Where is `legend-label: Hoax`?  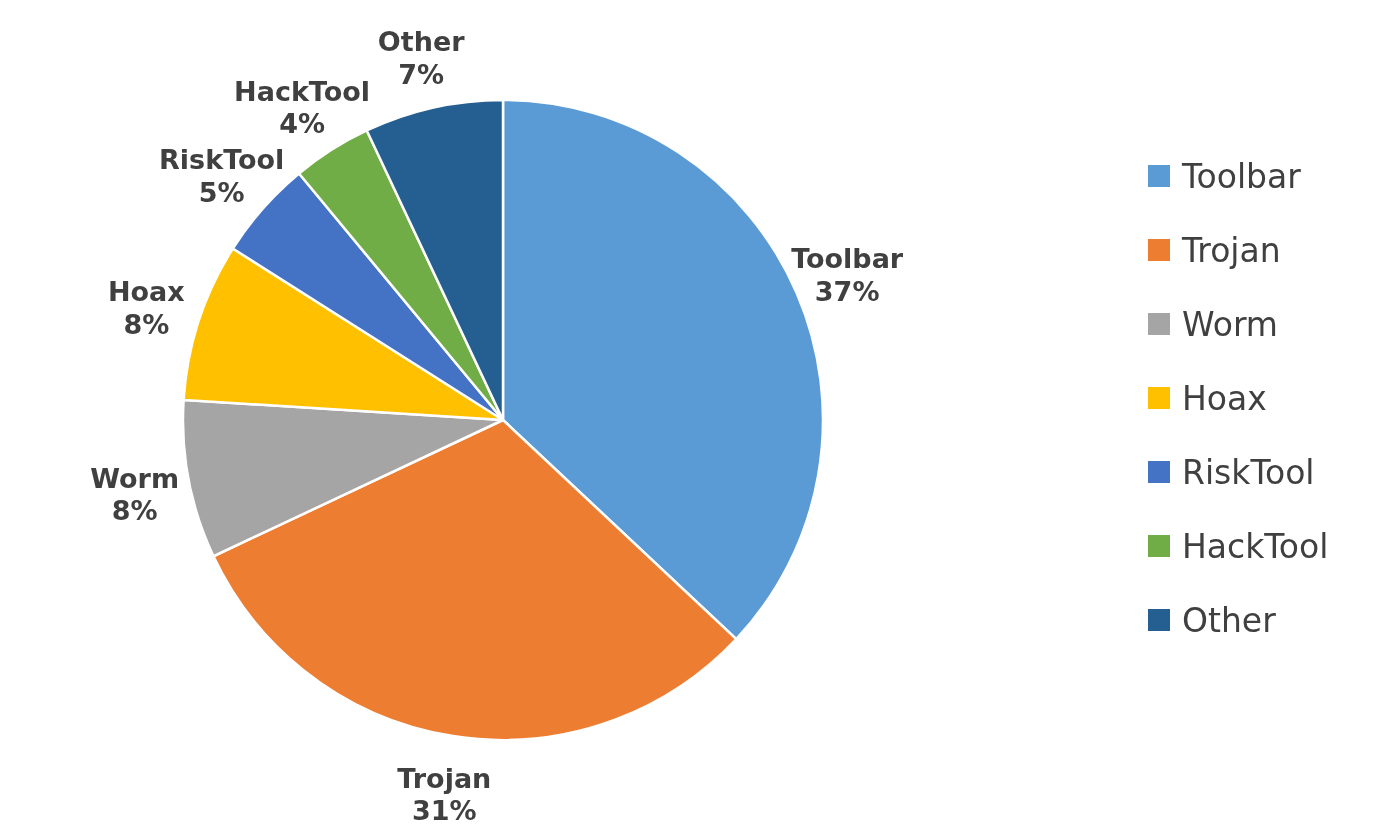 legend-label: Hoax is located at coordinates (1224, 398).